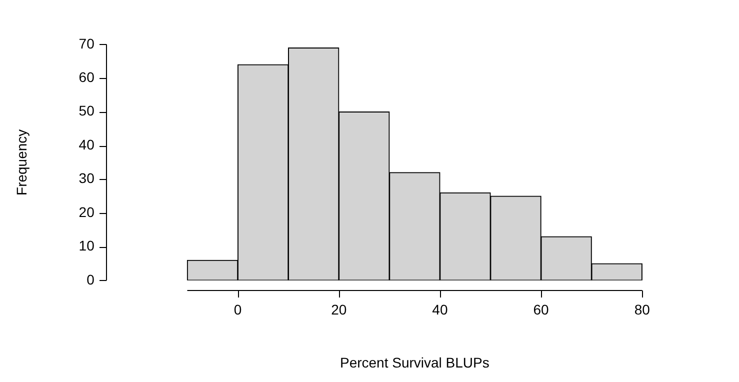  What do you see at coordinates (86, 43) in the screenshot?
I see `y-tick-label: 70` at bounding box center [86, 43].